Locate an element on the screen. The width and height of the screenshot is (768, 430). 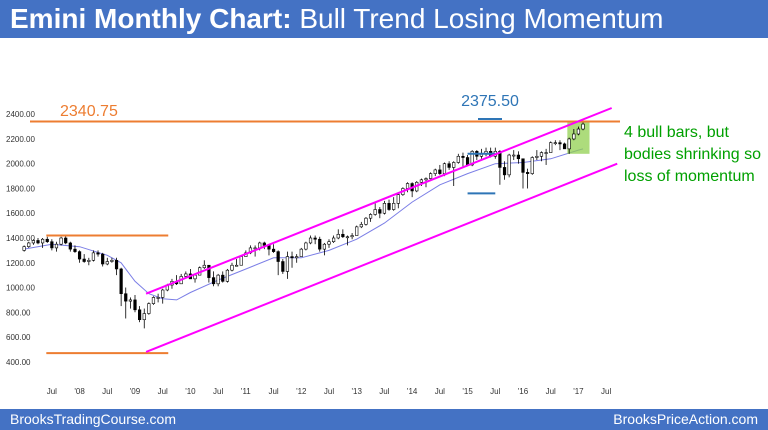
x-tick-label: '14 is located at coordinates (412, 391).